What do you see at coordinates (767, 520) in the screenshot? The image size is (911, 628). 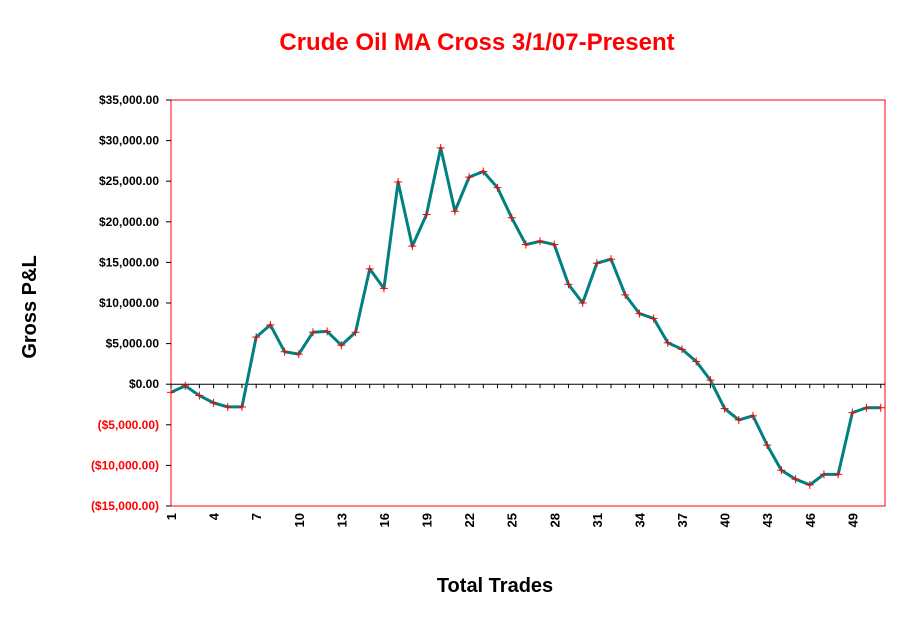 I see `x-tick-label: 43` at bounding box center [767, 520].